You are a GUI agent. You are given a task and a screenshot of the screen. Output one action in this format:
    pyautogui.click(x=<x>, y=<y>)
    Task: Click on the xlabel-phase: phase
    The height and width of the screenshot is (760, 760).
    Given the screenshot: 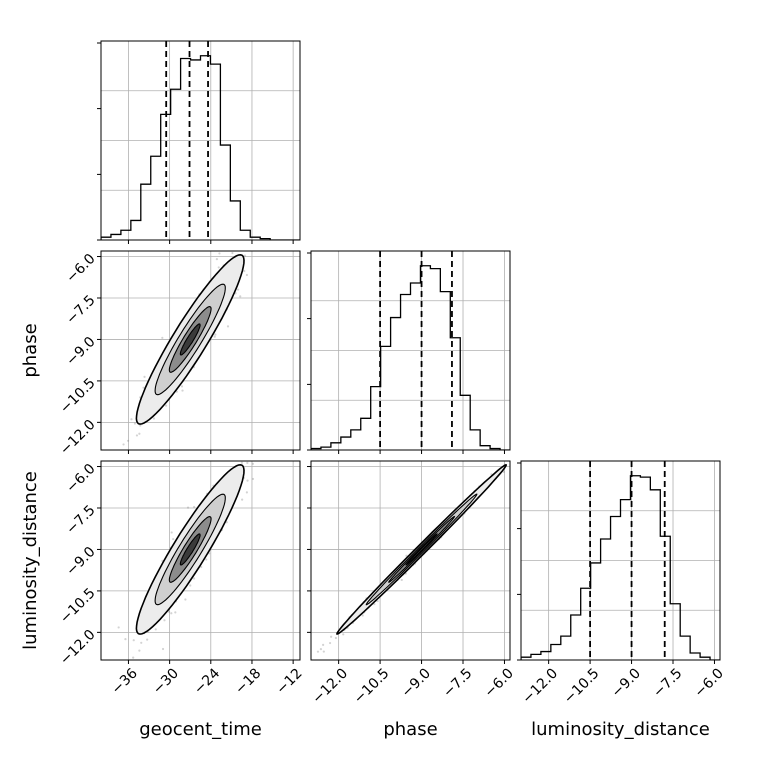 What is the action you would take?
    pyautogui.click(x=410, y=729)
    